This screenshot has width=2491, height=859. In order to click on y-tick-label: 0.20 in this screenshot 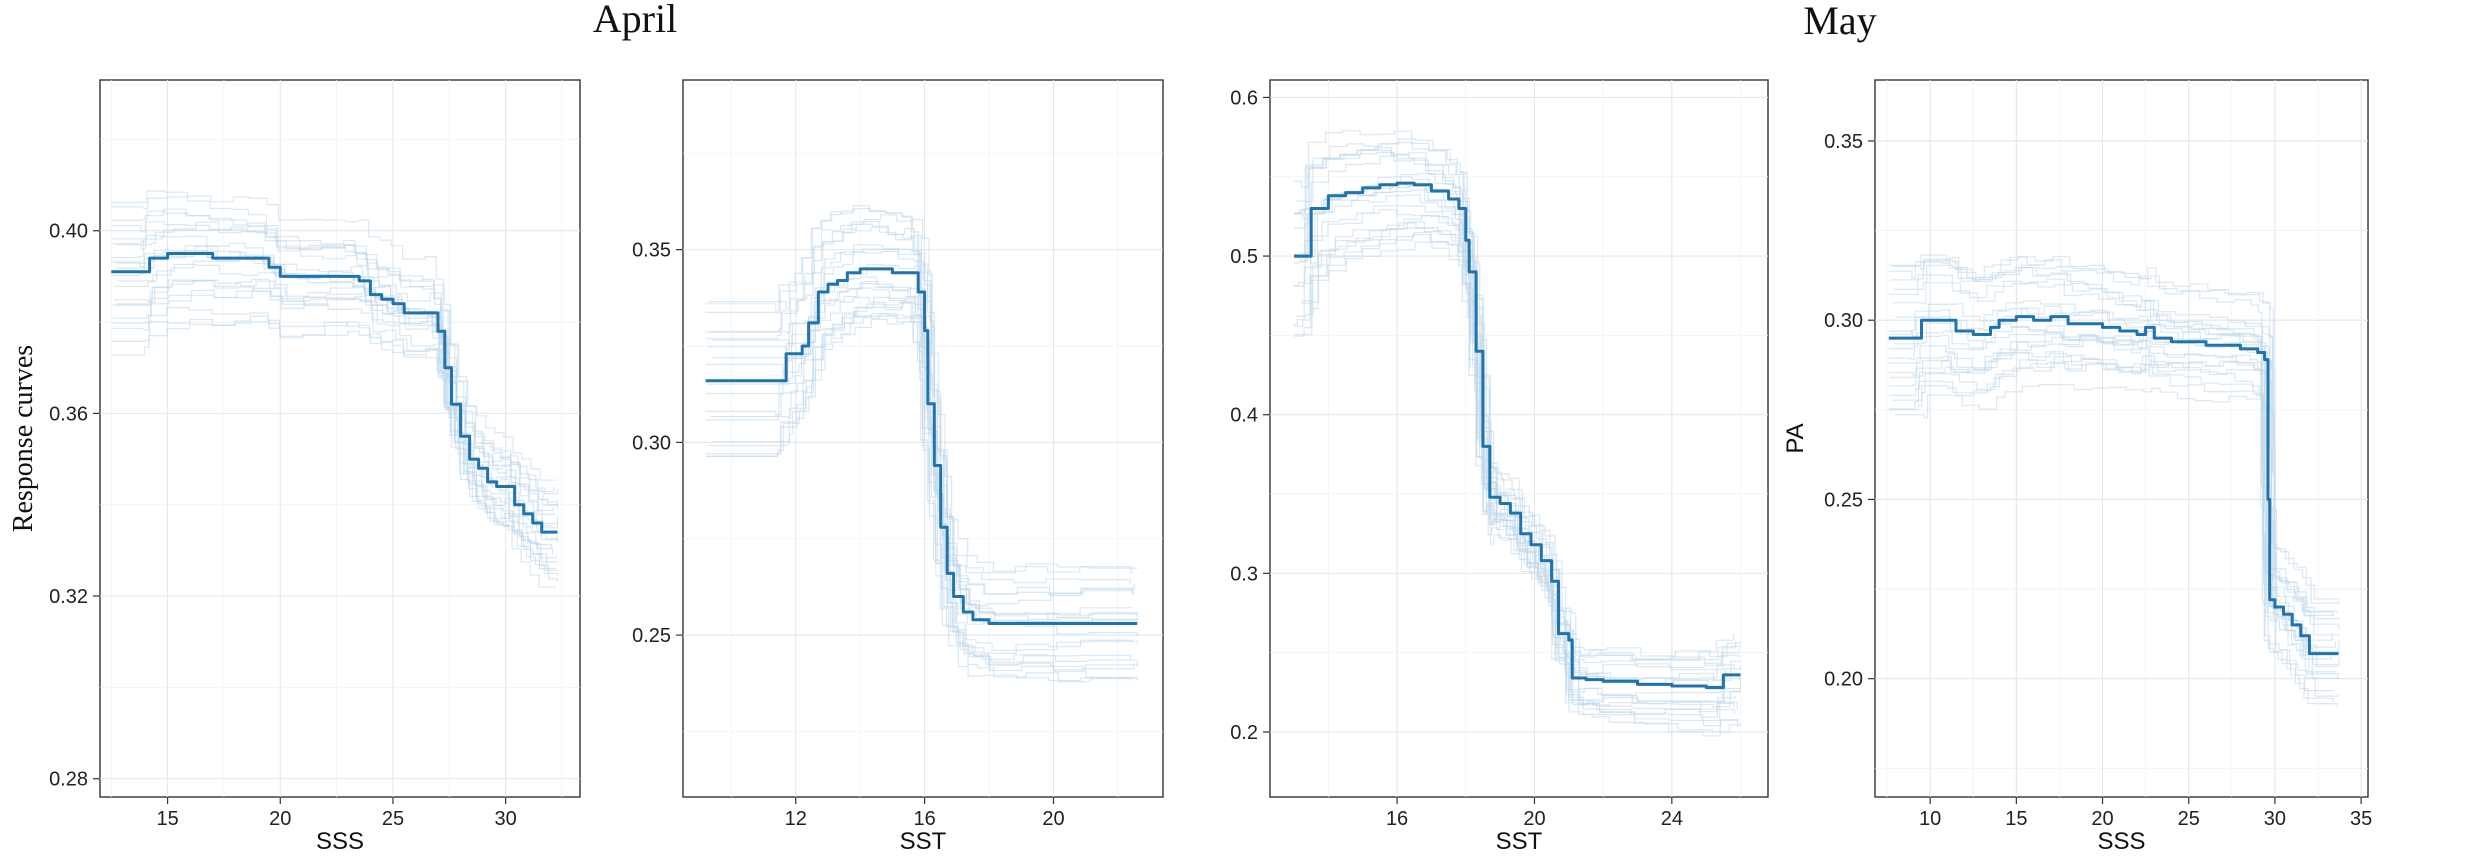, I will do `click(1843, 680)`.